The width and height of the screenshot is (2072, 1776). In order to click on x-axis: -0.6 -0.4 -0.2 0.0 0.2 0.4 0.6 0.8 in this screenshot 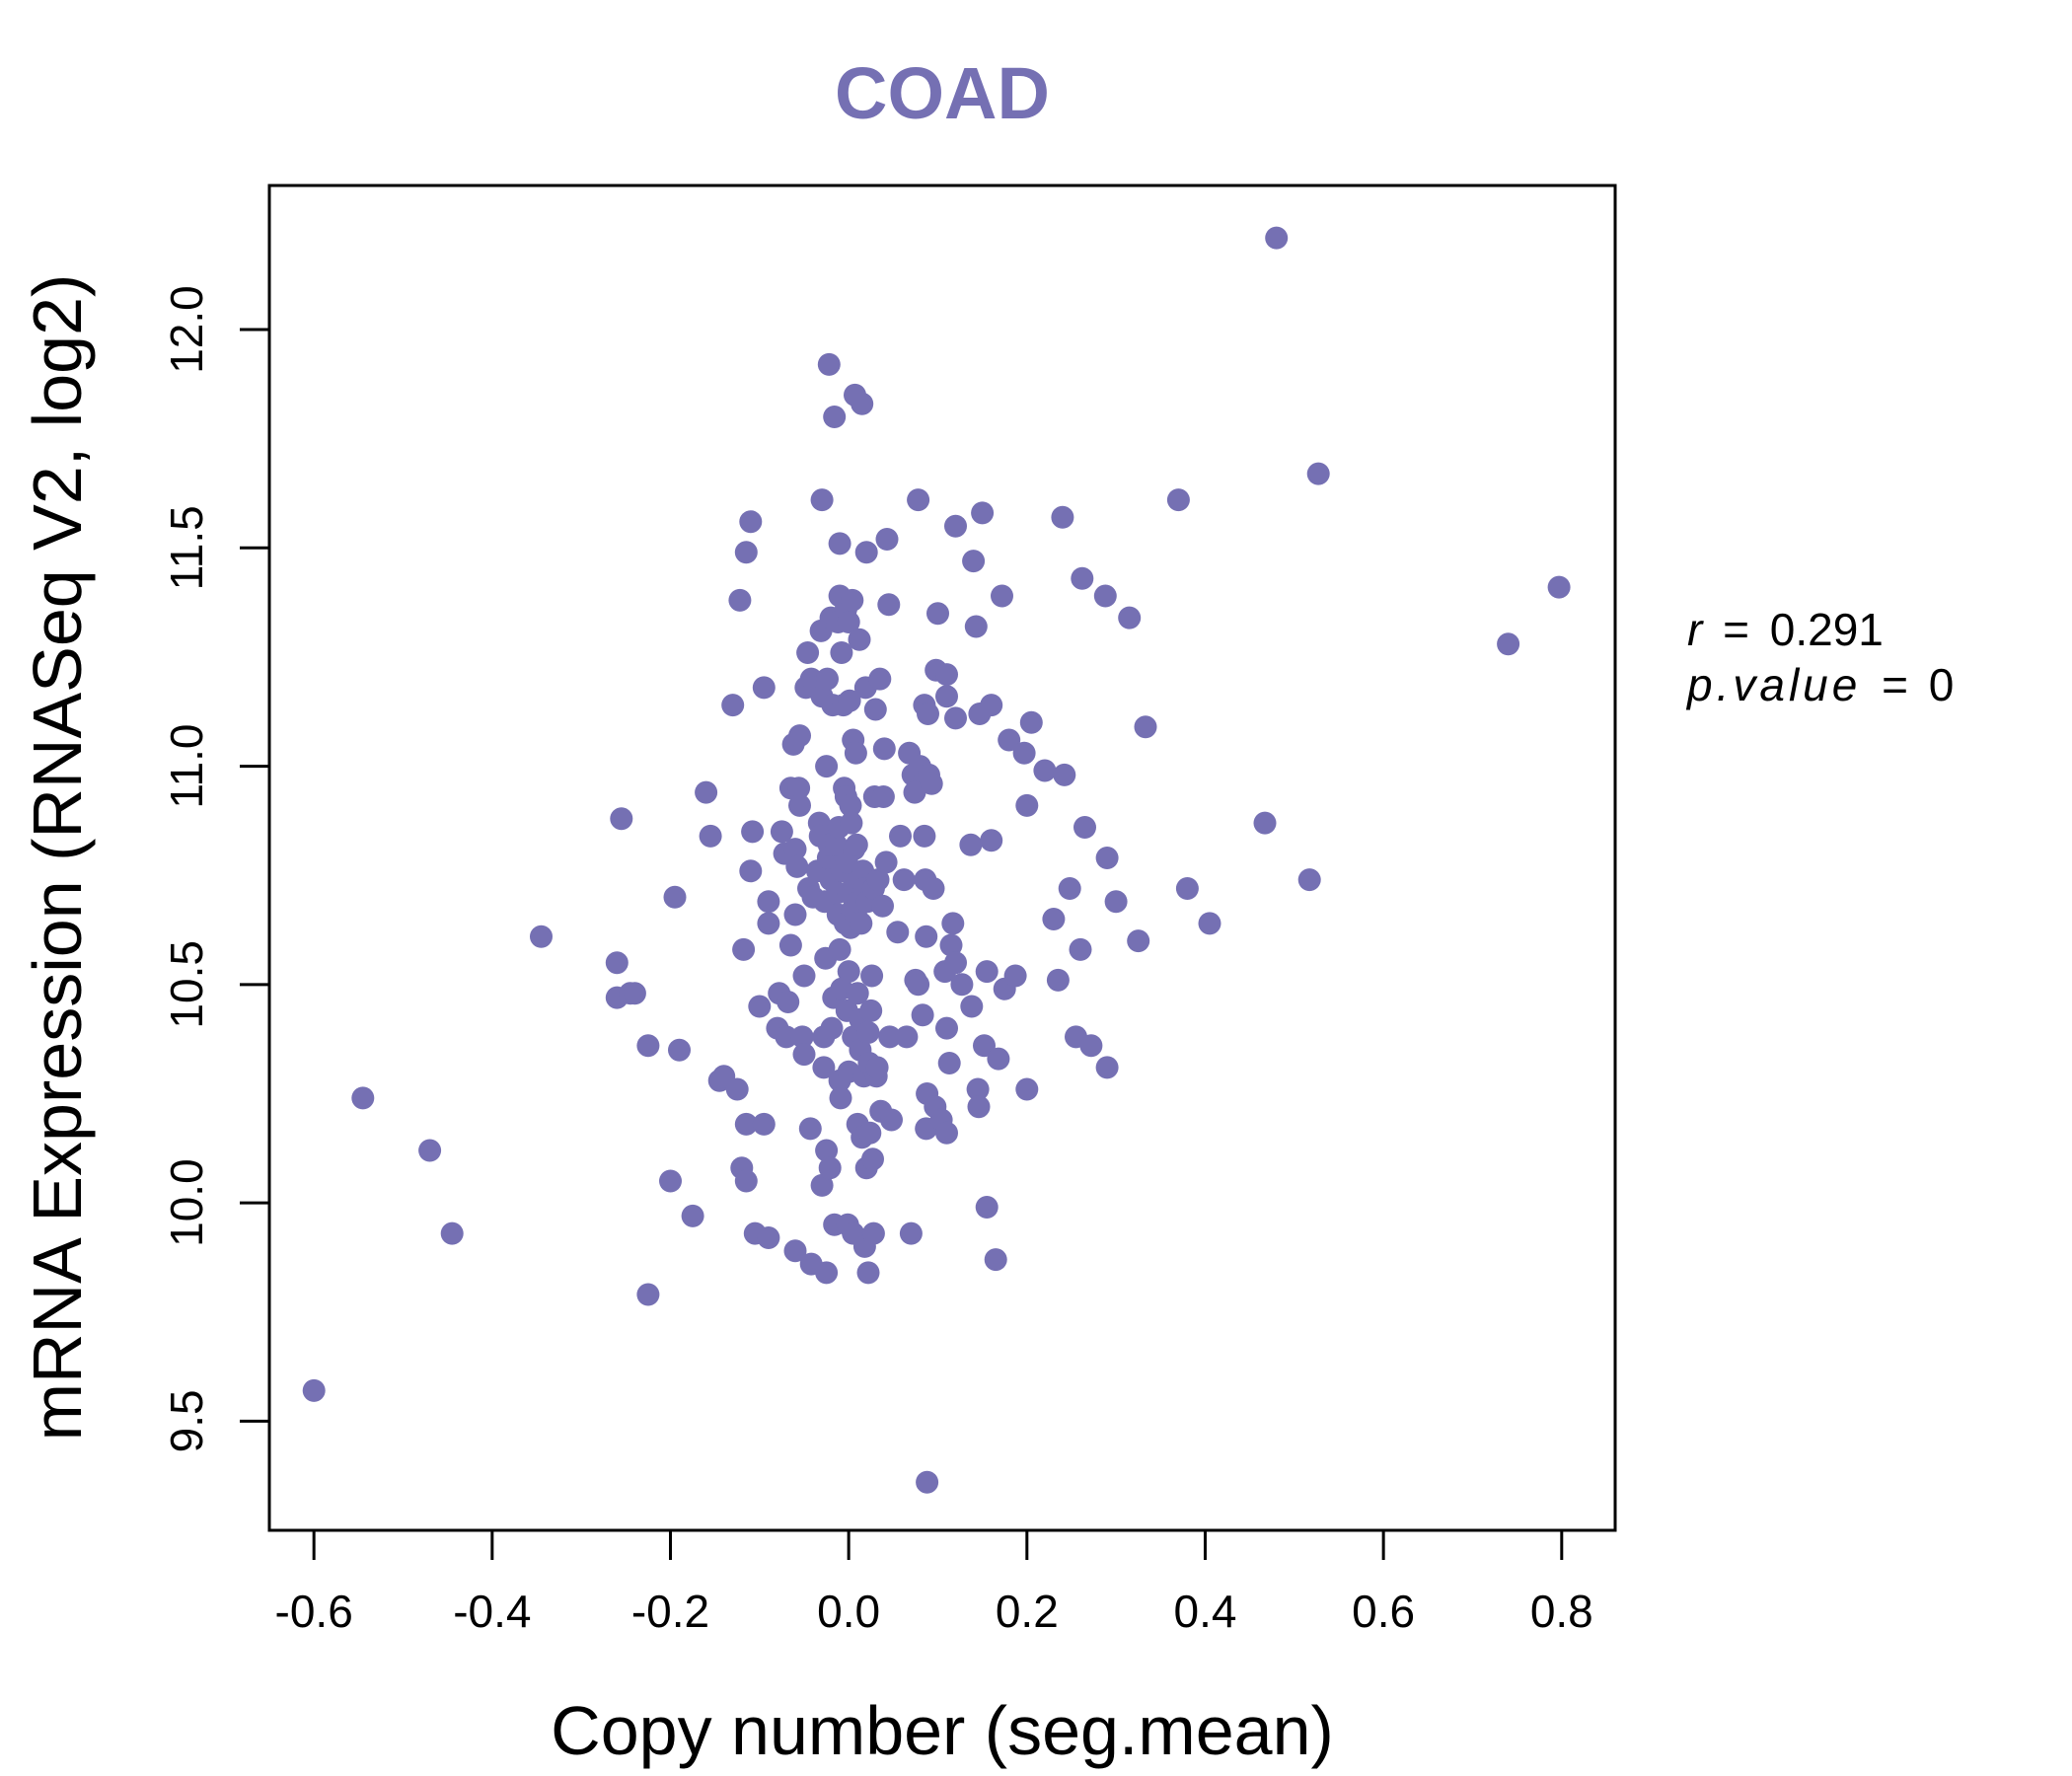, I will do `click(934, 1583)`.